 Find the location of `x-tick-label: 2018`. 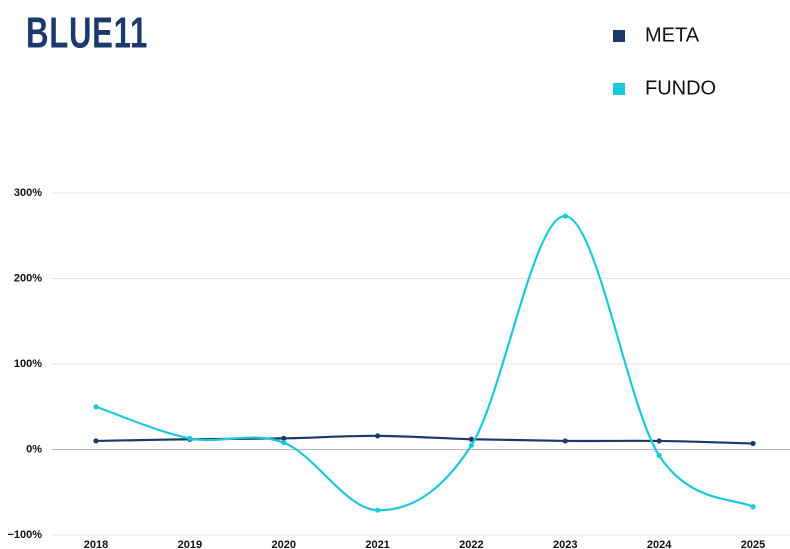

x-tick-label: 2018 is located at coordinates (96, 544).